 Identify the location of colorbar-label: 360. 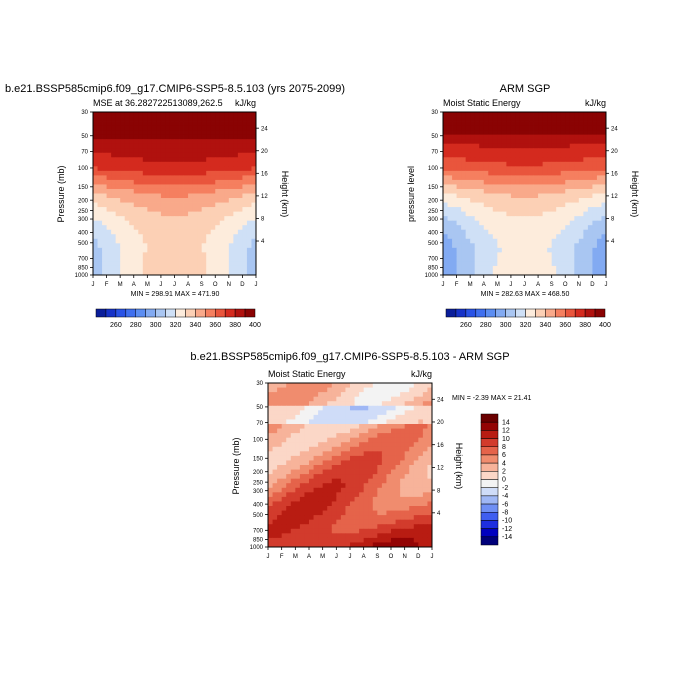
(215, 325).